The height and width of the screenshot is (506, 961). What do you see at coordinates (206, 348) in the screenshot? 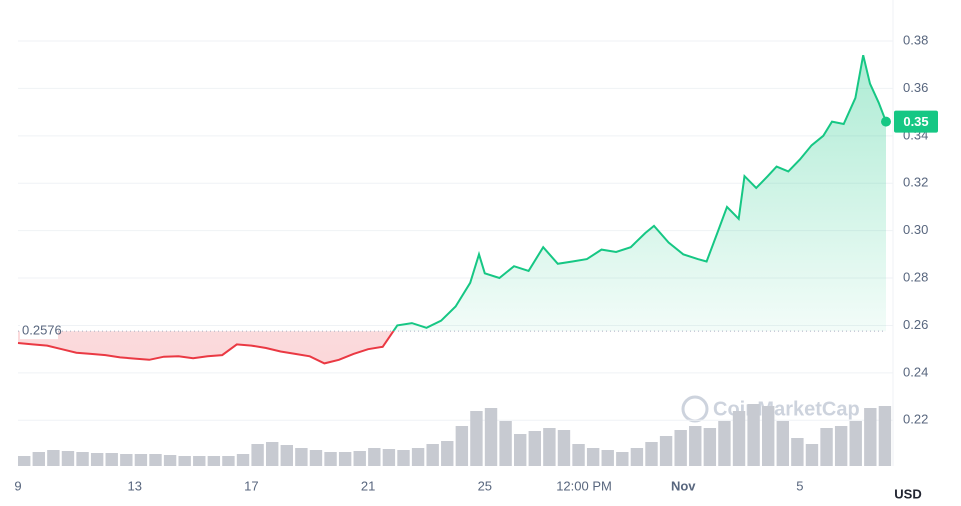
I see `line-down` at bounding box center [206, 348].